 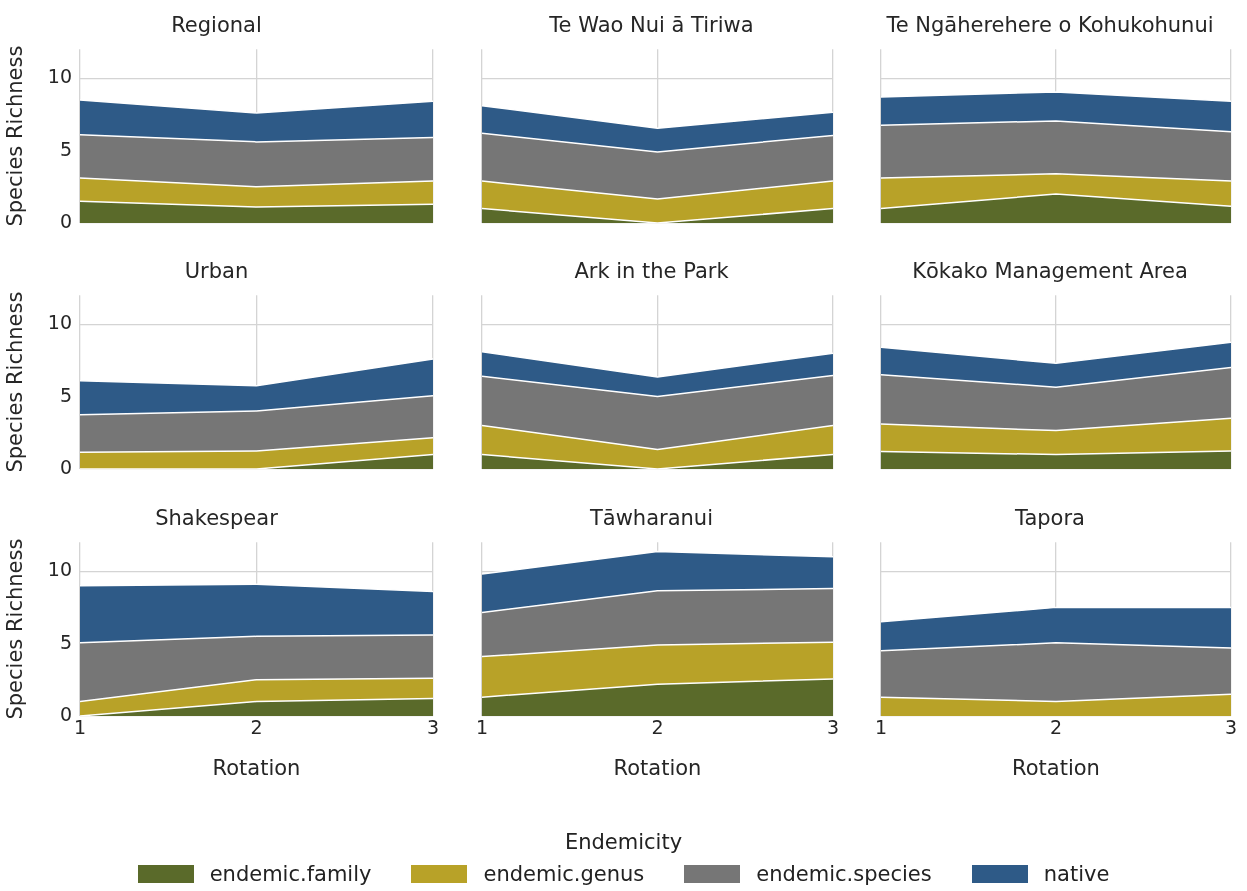 I want to click on chart-title: Te Ngāherehere o Kohukohunui, so click(x=1049, y=25).